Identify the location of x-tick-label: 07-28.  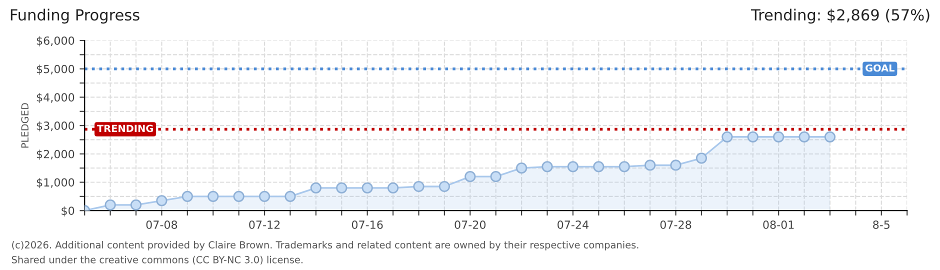
(676, 224).